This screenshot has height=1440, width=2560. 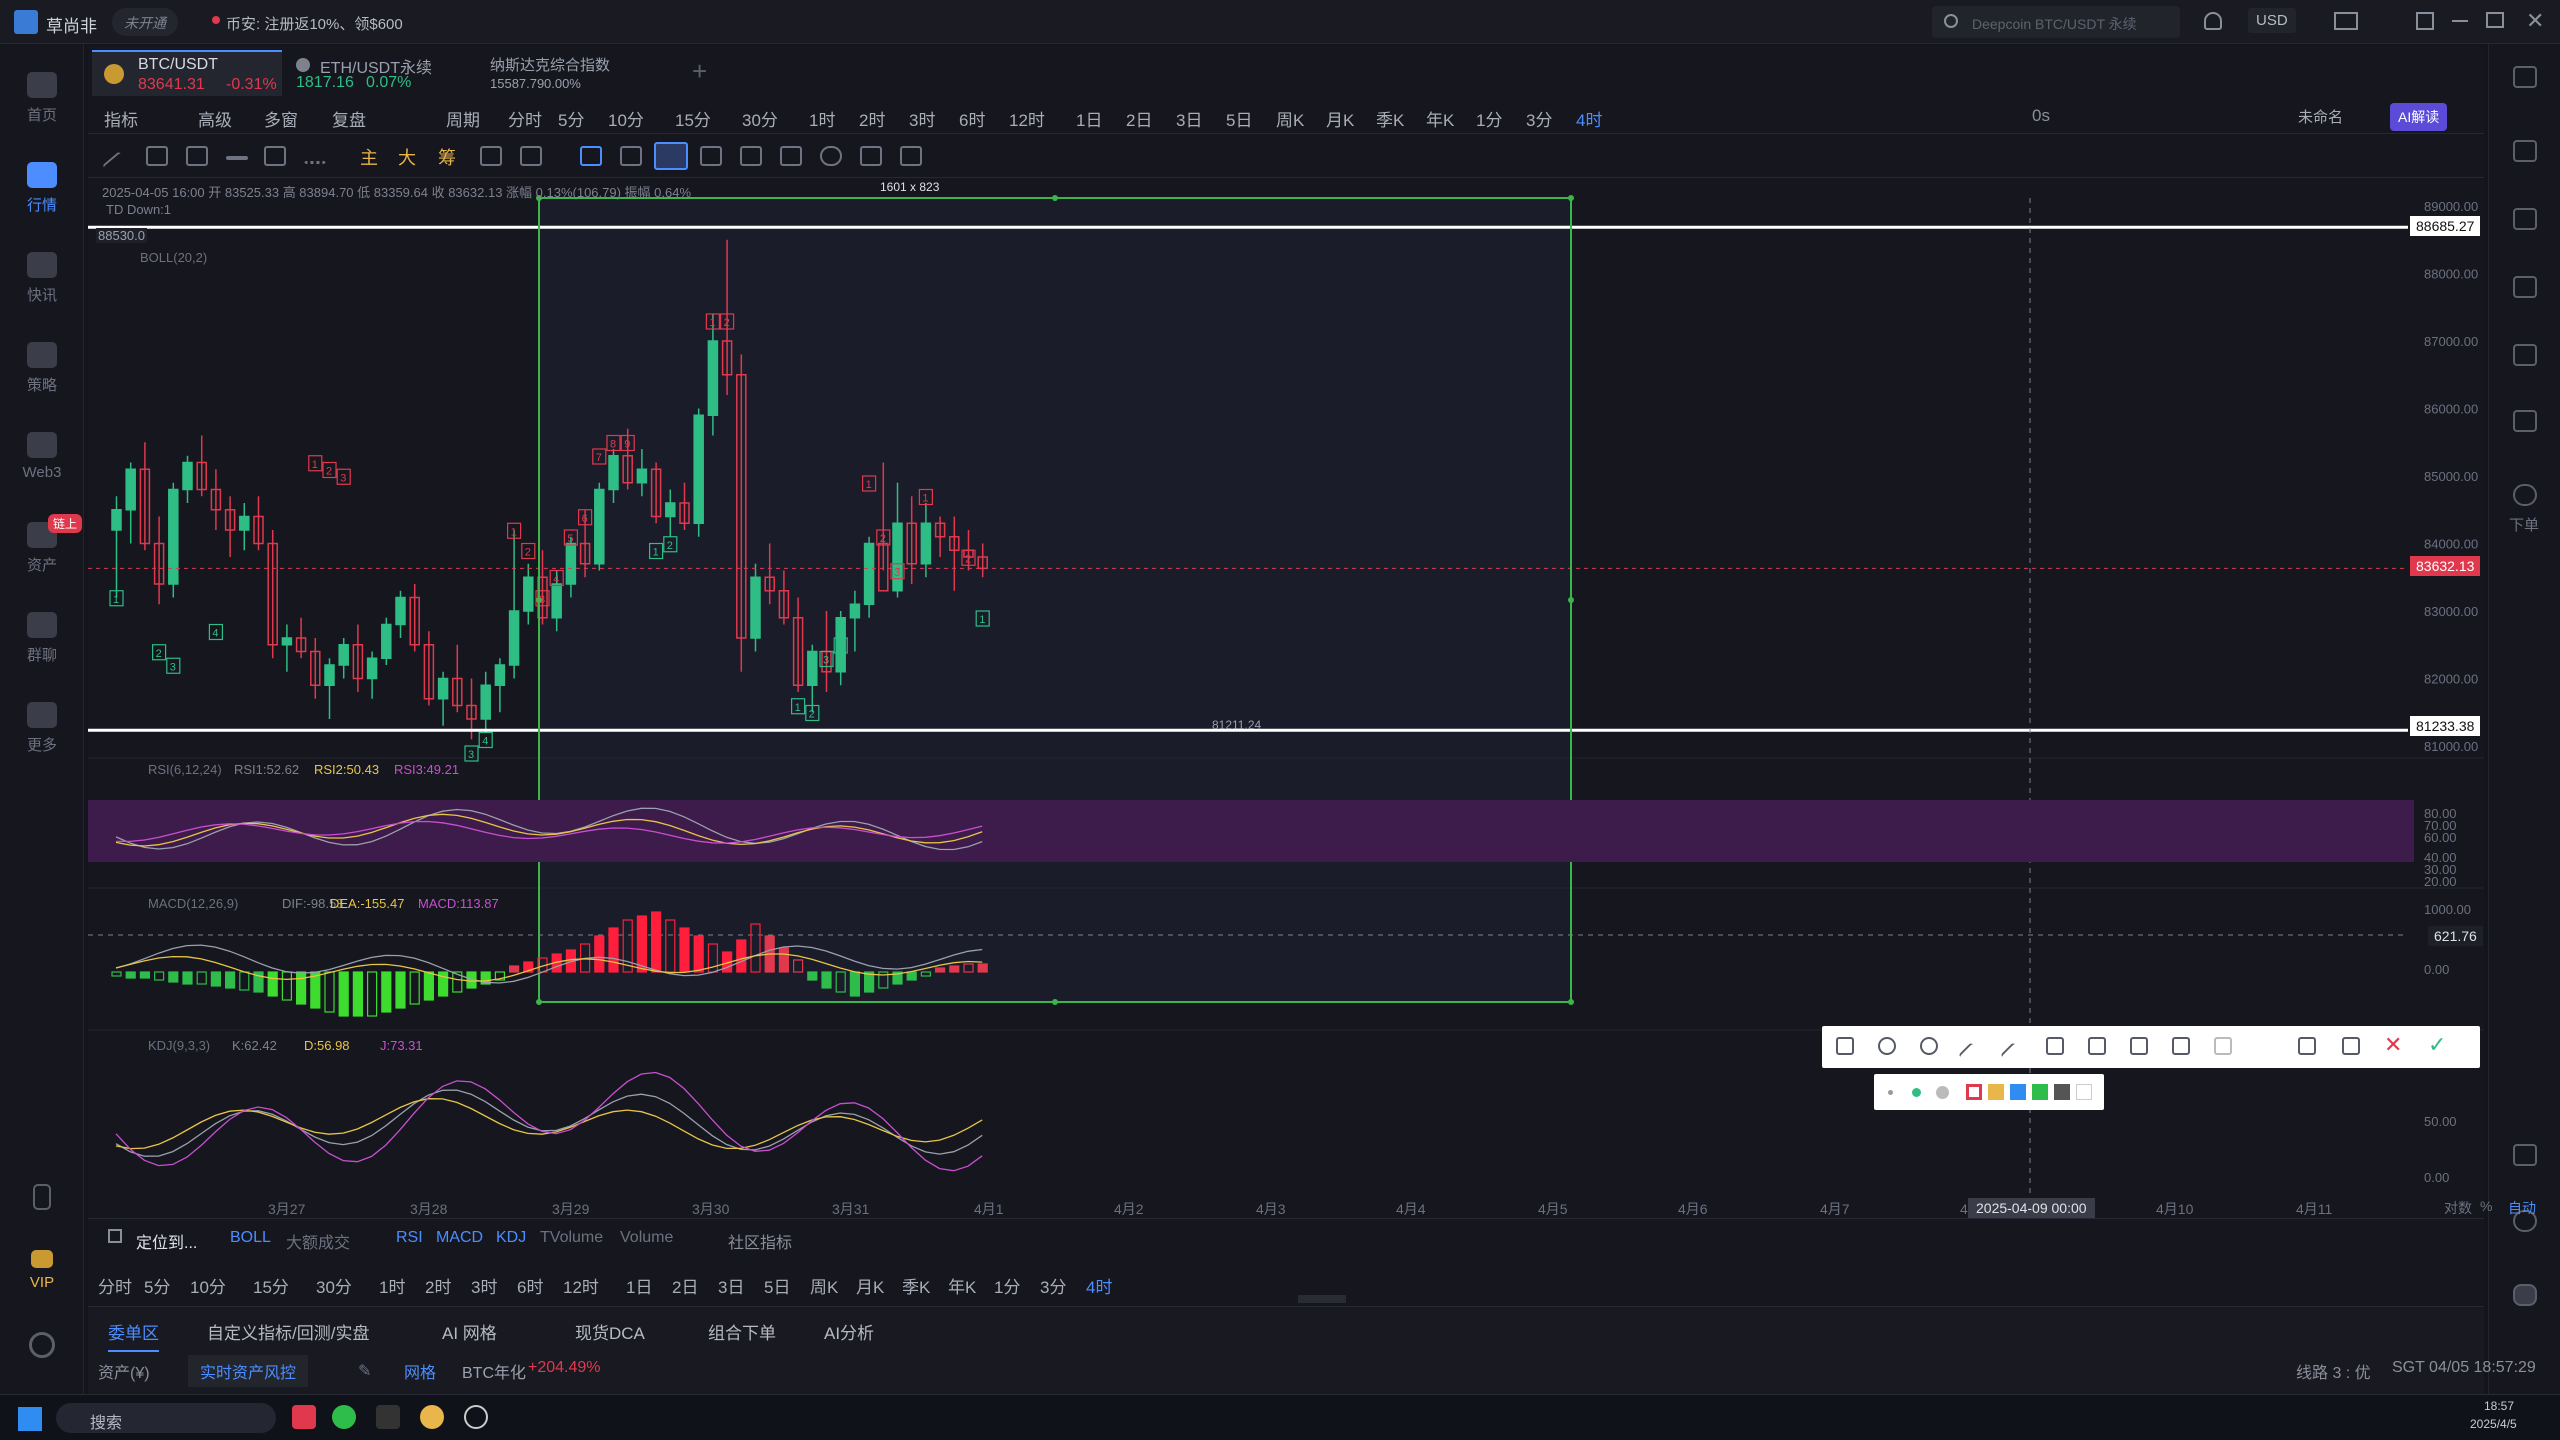 I want to click on maximize-icon, so click(x=2495, y=20).